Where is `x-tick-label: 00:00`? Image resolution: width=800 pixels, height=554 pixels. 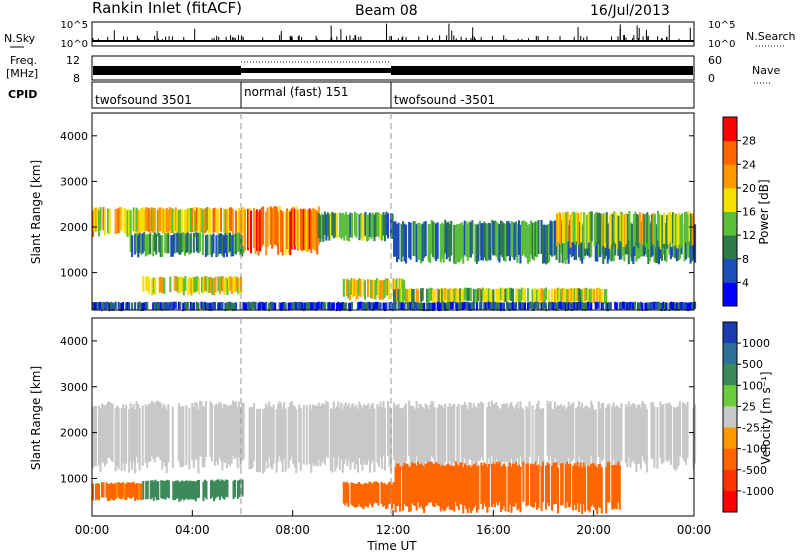
x-tick-label: 00:00 is located at coordinates (92, 530).